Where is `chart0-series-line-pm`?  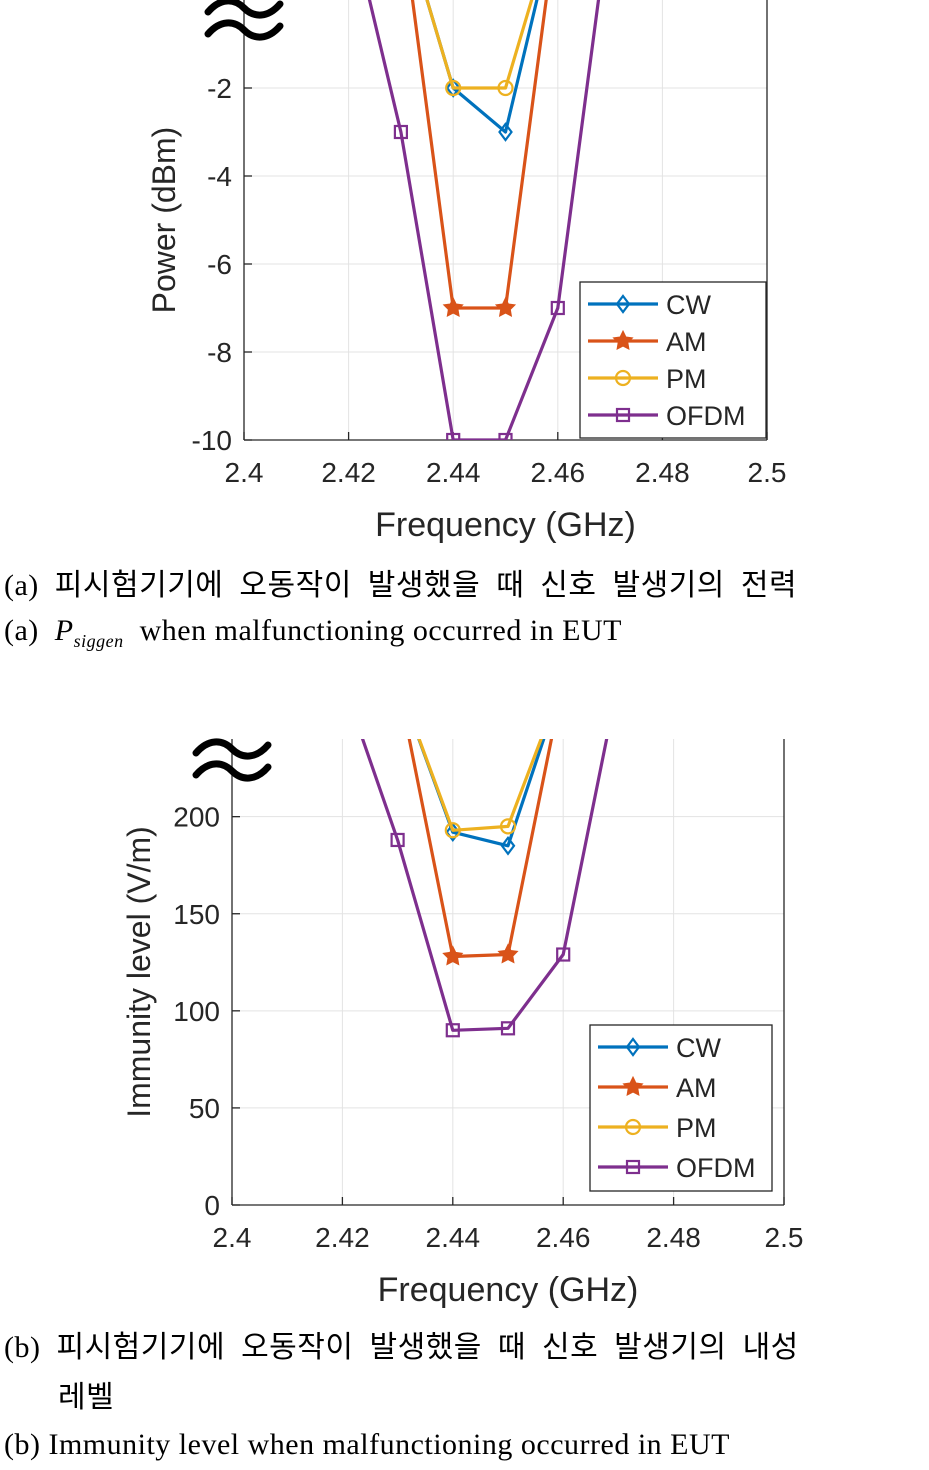
chart0-series-line-pm is located at coordinates (479, 45).